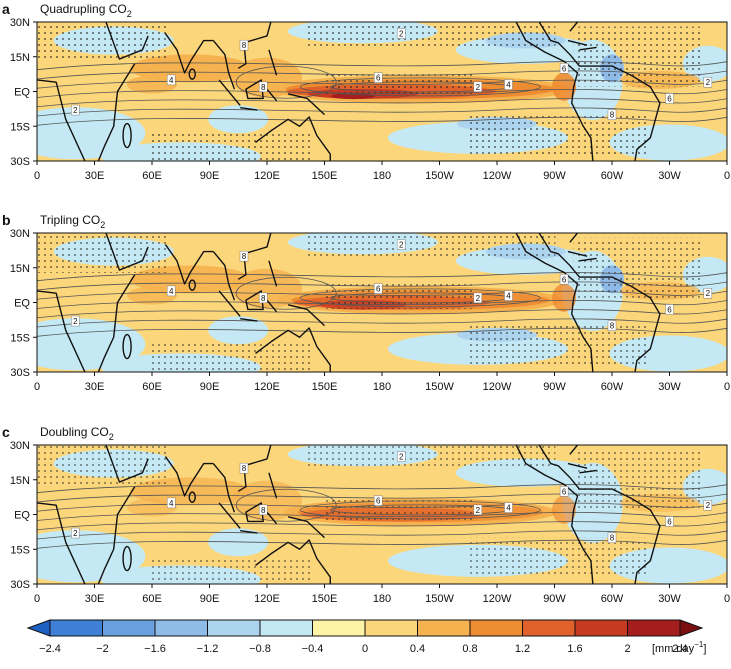 The height and width of the screenshot is (669, 731). What do you see at coordinates (6, 220) in the screenshot?
I see `panel-letter: b` at bounding box center [6, 220].